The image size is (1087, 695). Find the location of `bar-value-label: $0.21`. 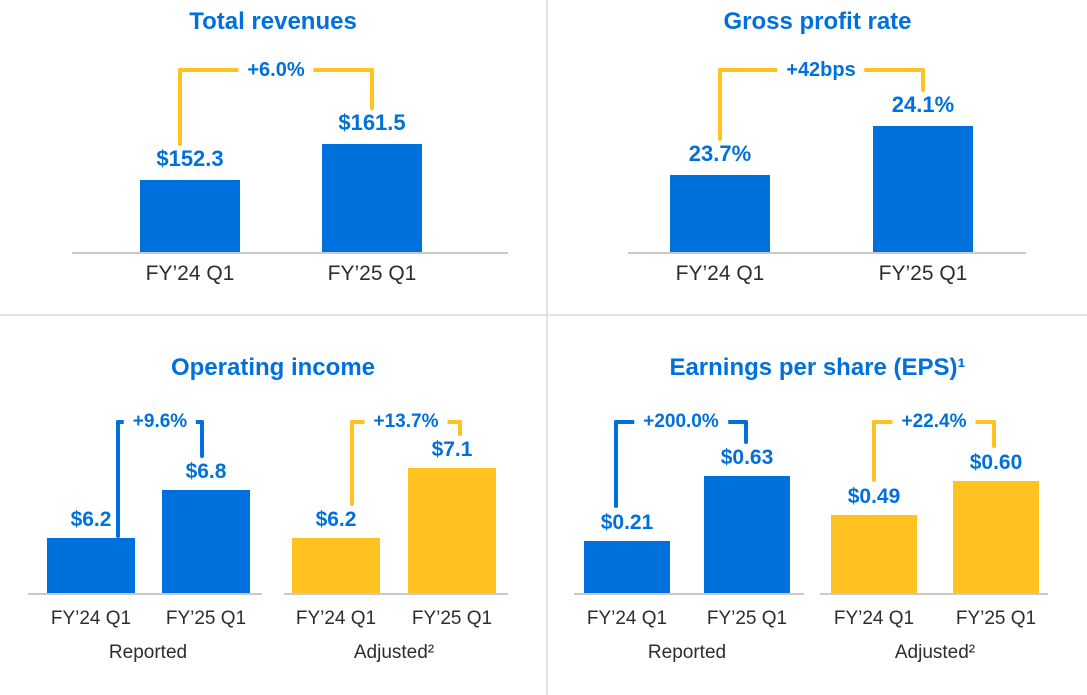

bar-value-label: $0.21 is located at coordinates (627, 522).